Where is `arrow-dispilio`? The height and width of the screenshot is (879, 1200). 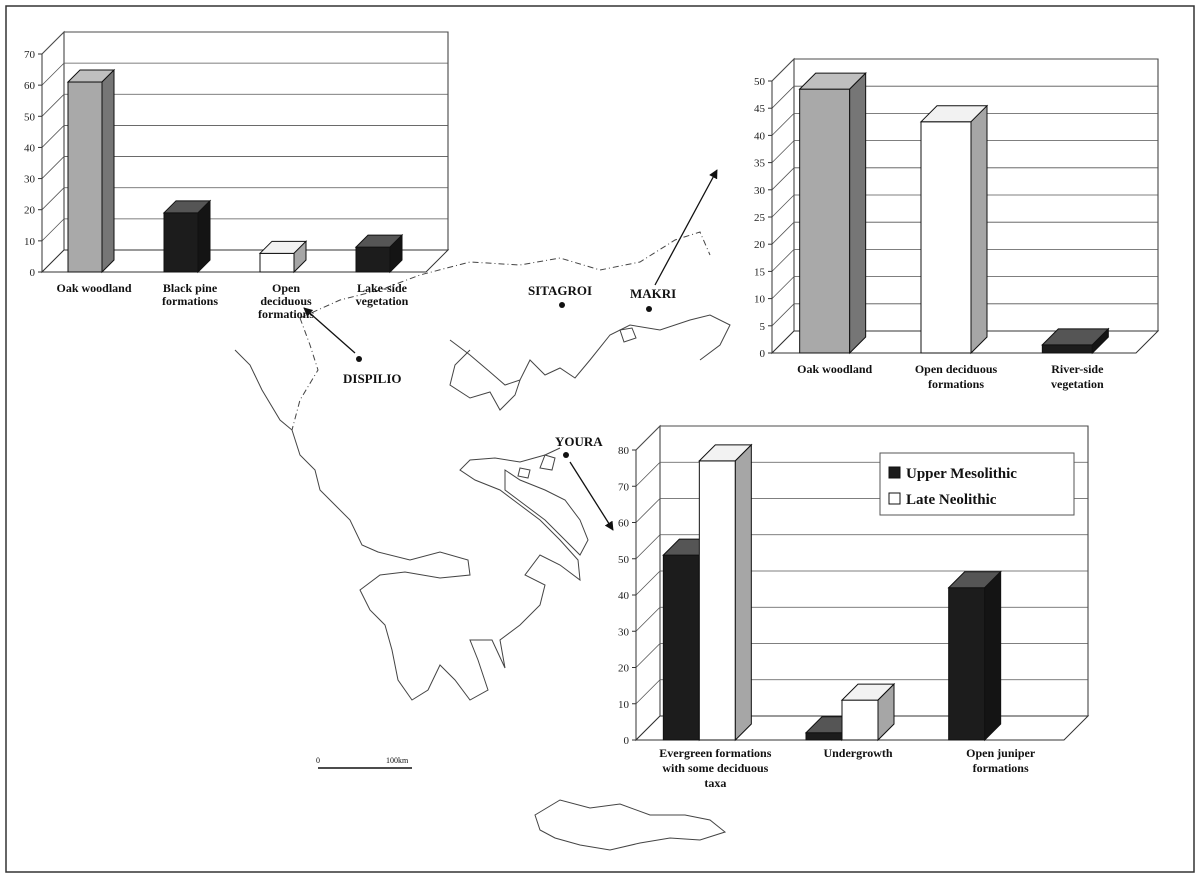
arrow-dispilio is located at coordinates (329, 330).